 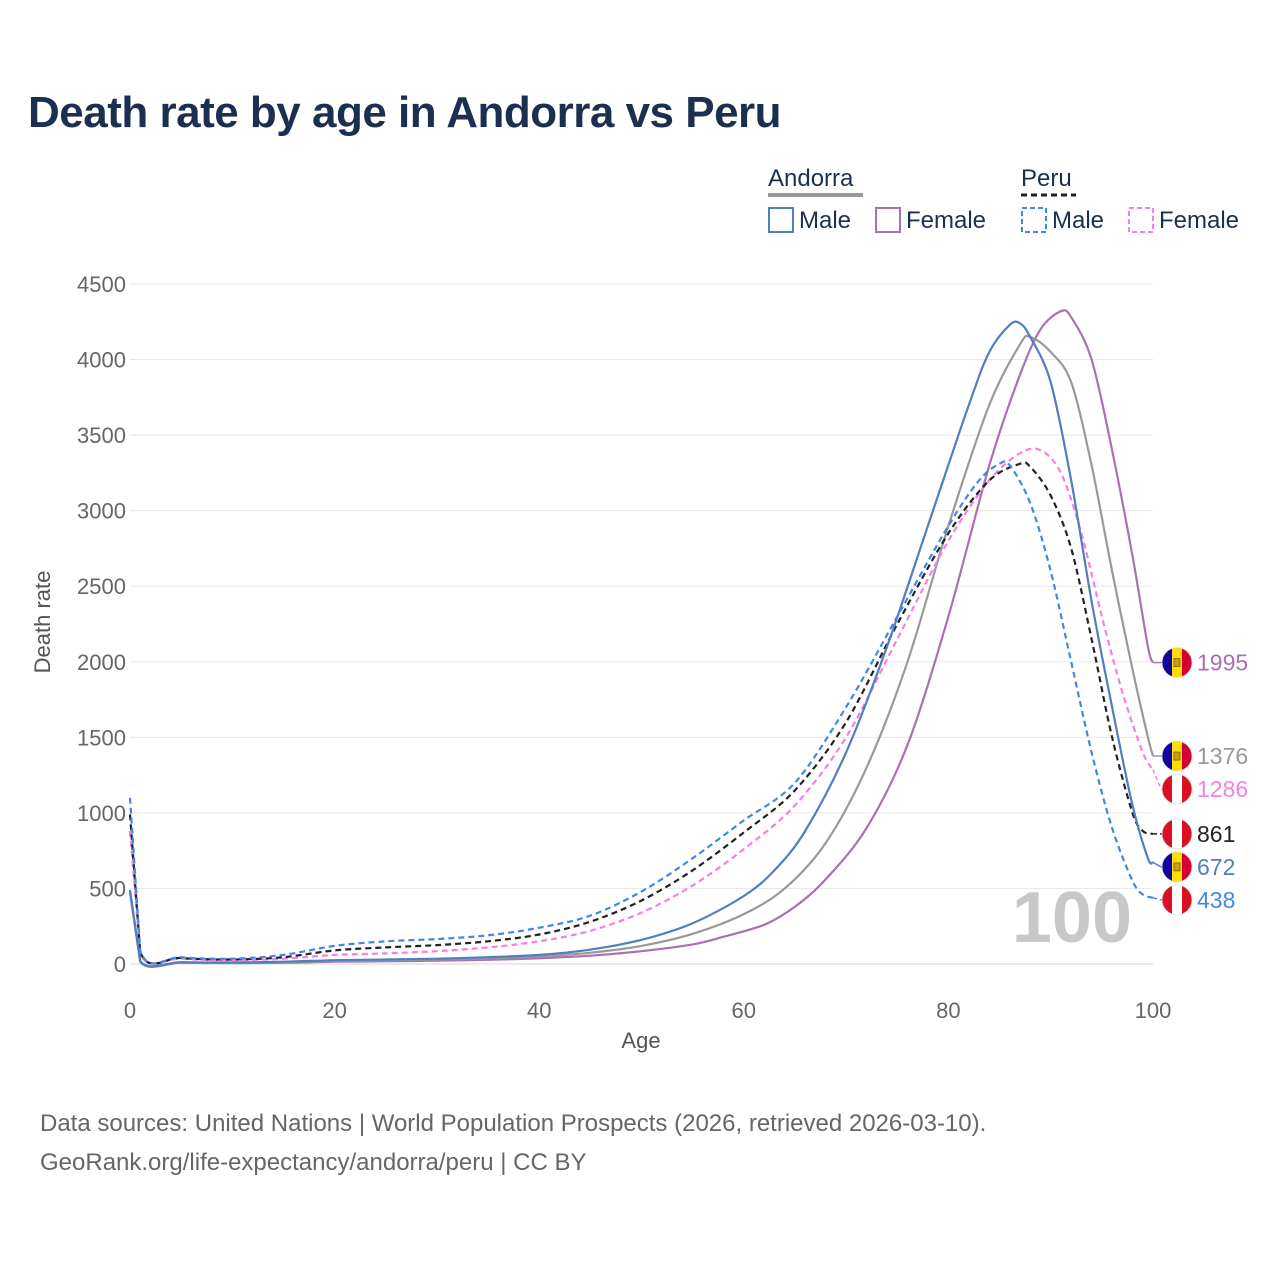 I want to click on legend-label-peru-male: Male, so click(x=1078, y=220).